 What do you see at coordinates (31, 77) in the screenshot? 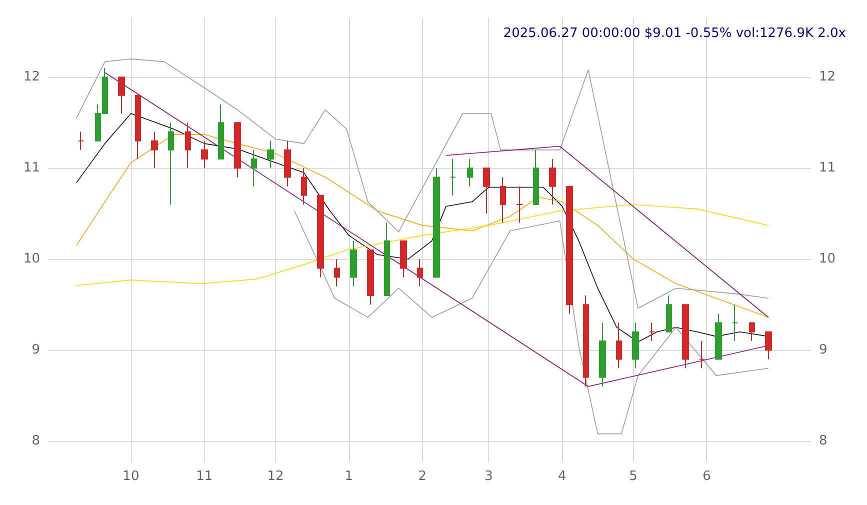
I see `y-tick-label: 12` at bounding box center [31, 77].